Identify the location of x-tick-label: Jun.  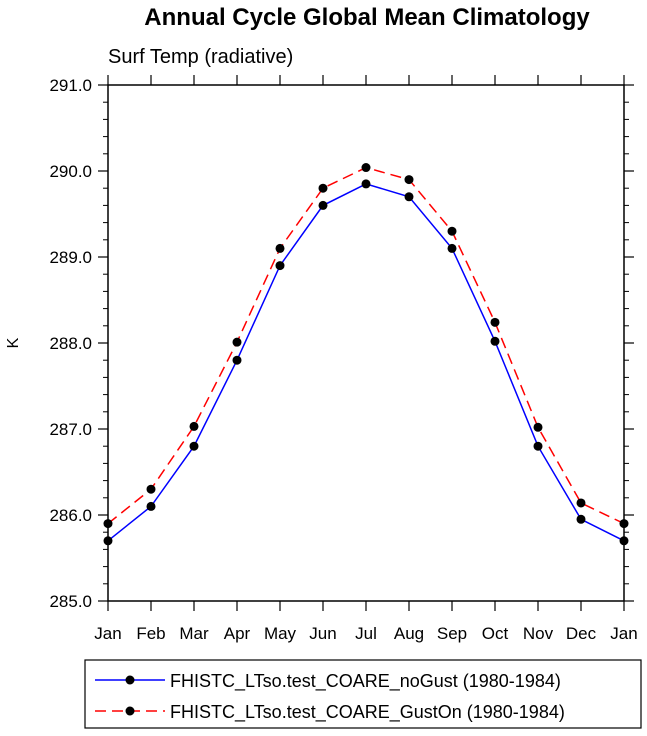
(322, 633).